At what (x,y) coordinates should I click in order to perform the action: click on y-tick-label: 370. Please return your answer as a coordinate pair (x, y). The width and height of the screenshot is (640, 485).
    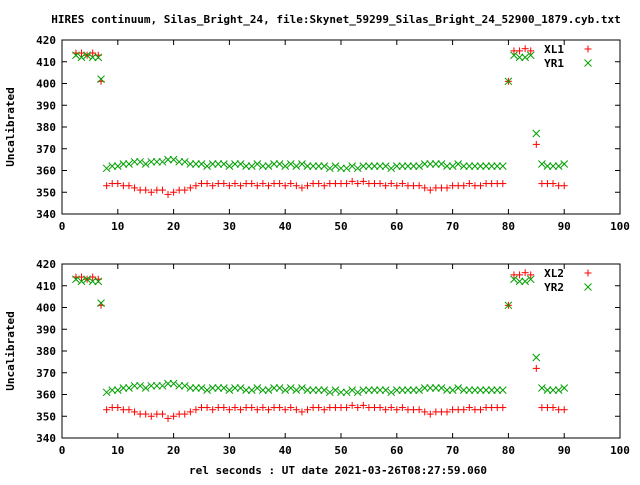
    Looking at the image, I should click on (46, 149).